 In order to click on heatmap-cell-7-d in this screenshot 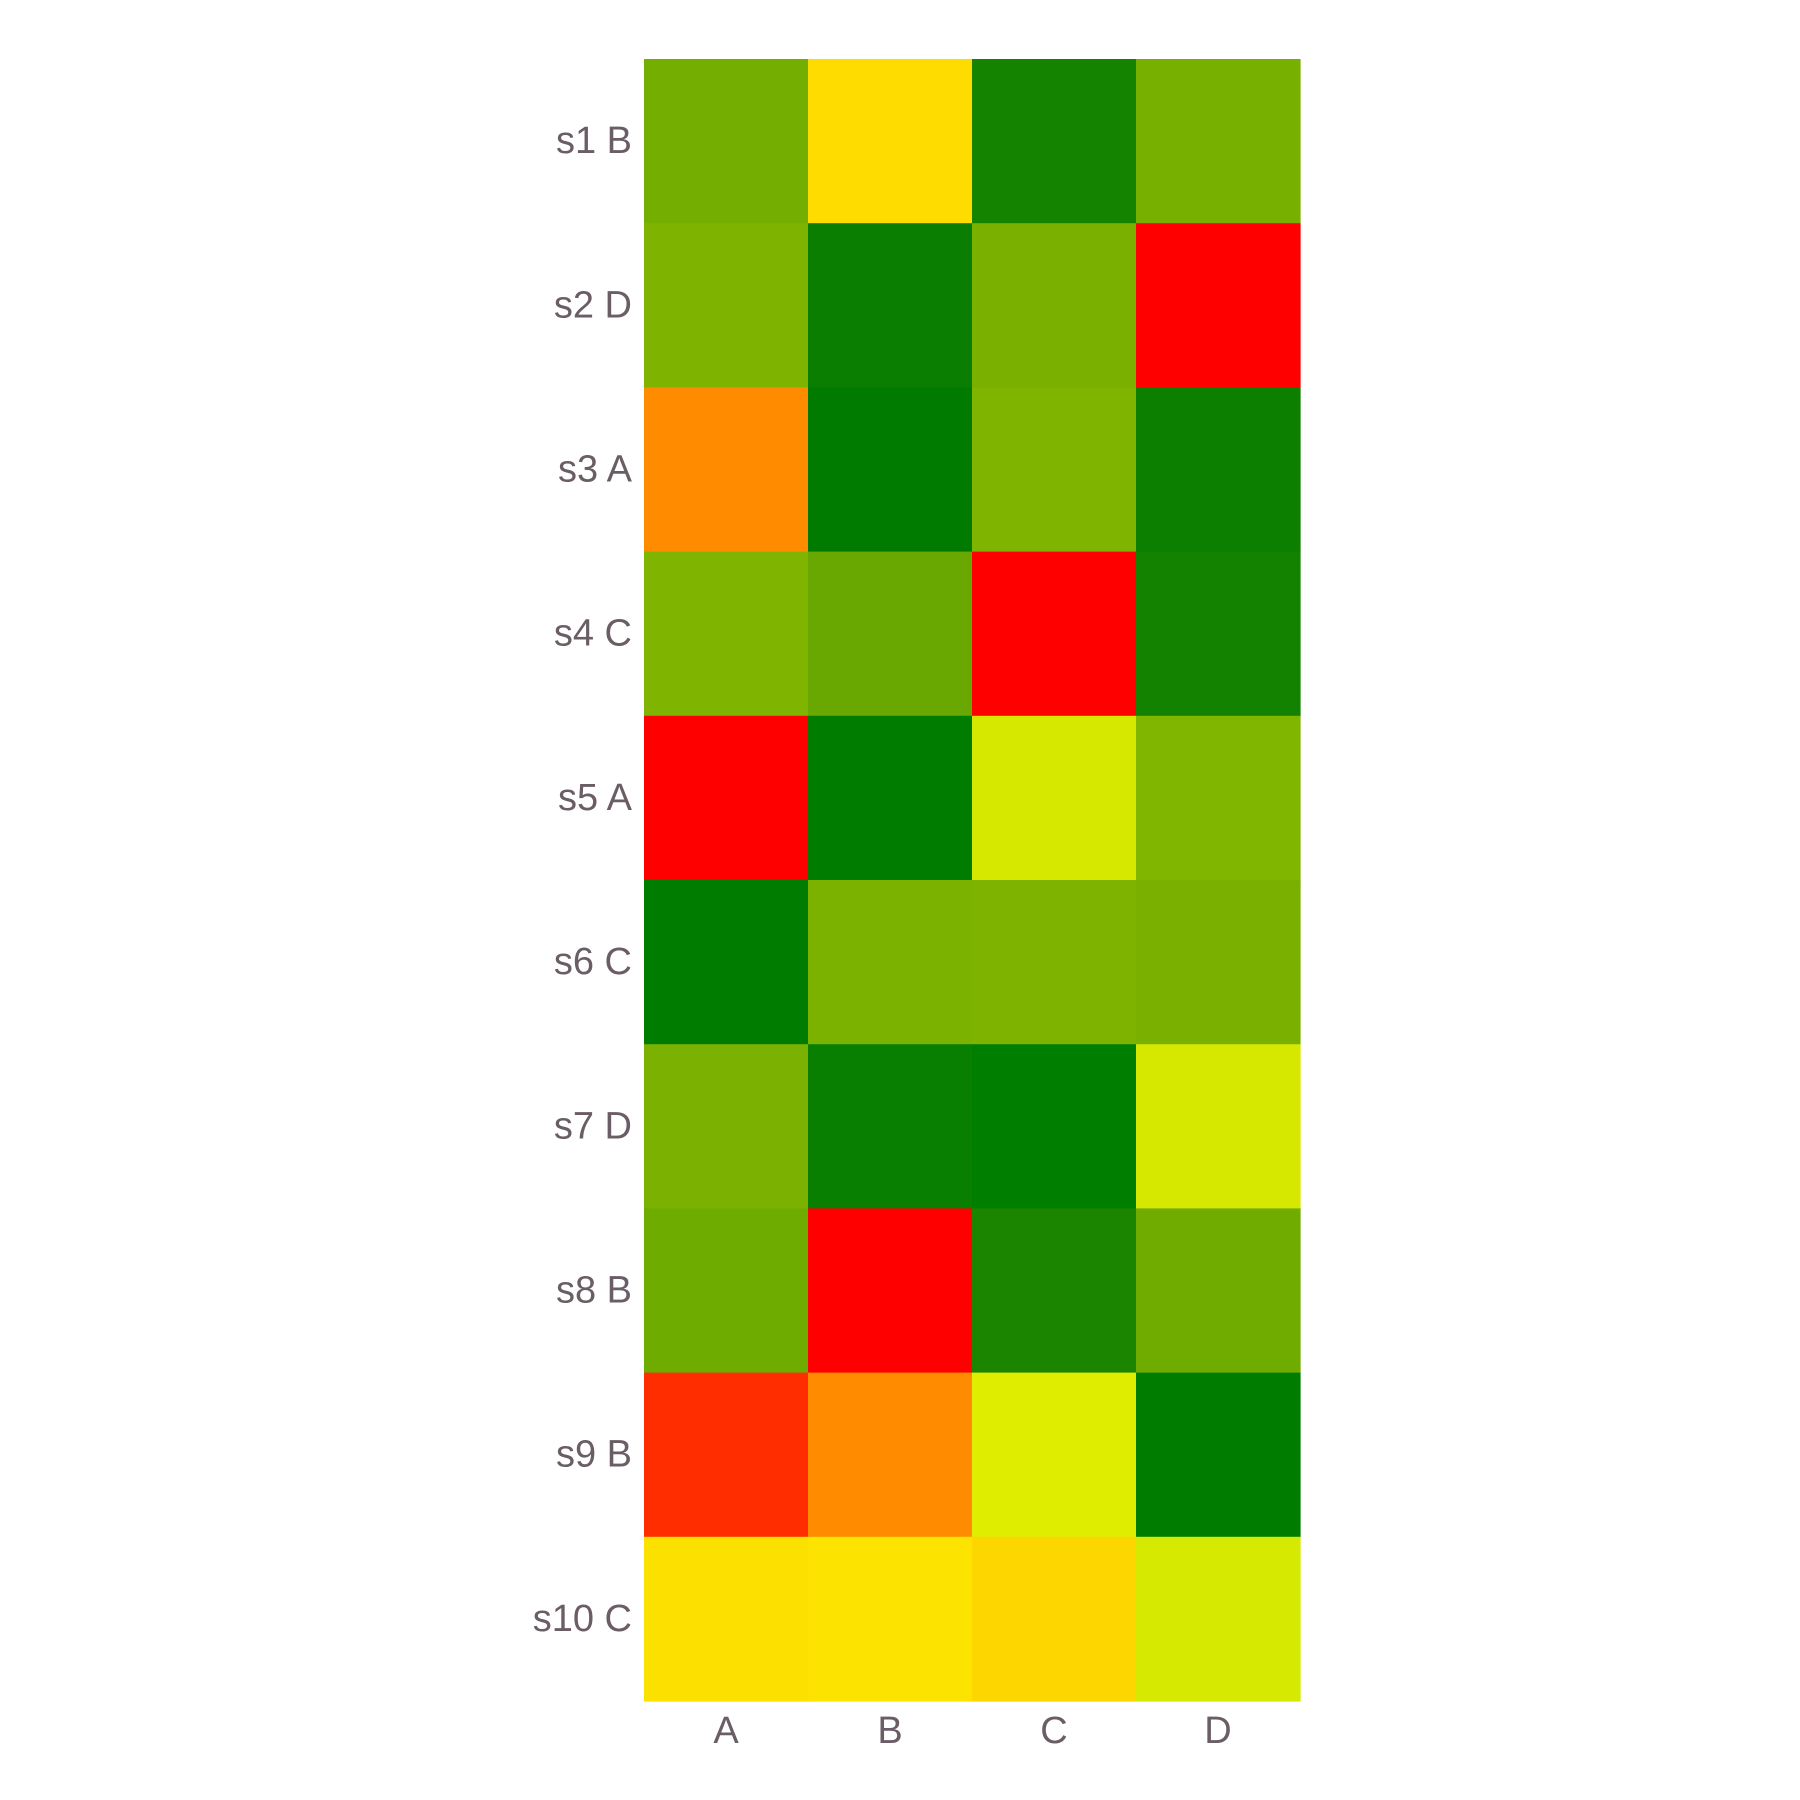, I will do `click(1218, 1126)`.